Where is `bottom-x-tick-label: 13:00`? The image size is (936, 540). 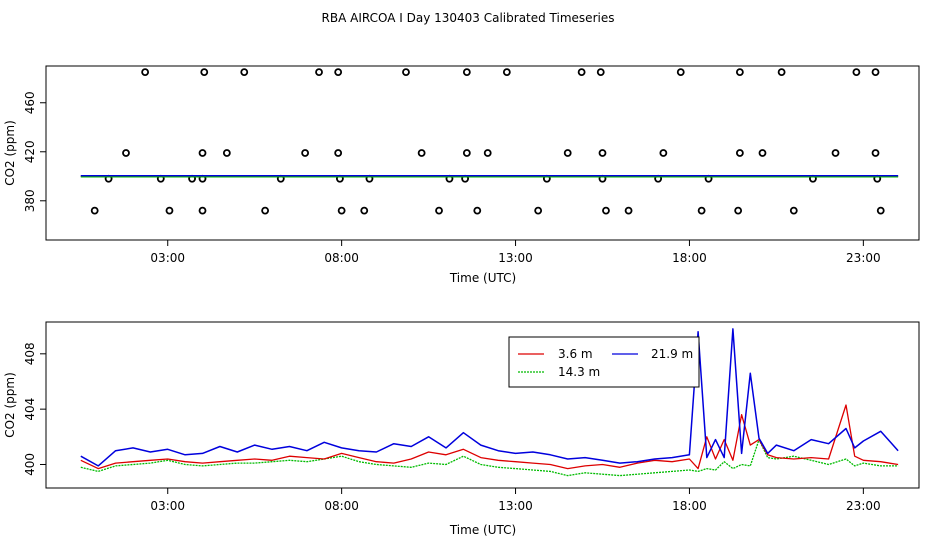
bottom-x-tick-label: 13:00 is located at coordinates (515, 506).